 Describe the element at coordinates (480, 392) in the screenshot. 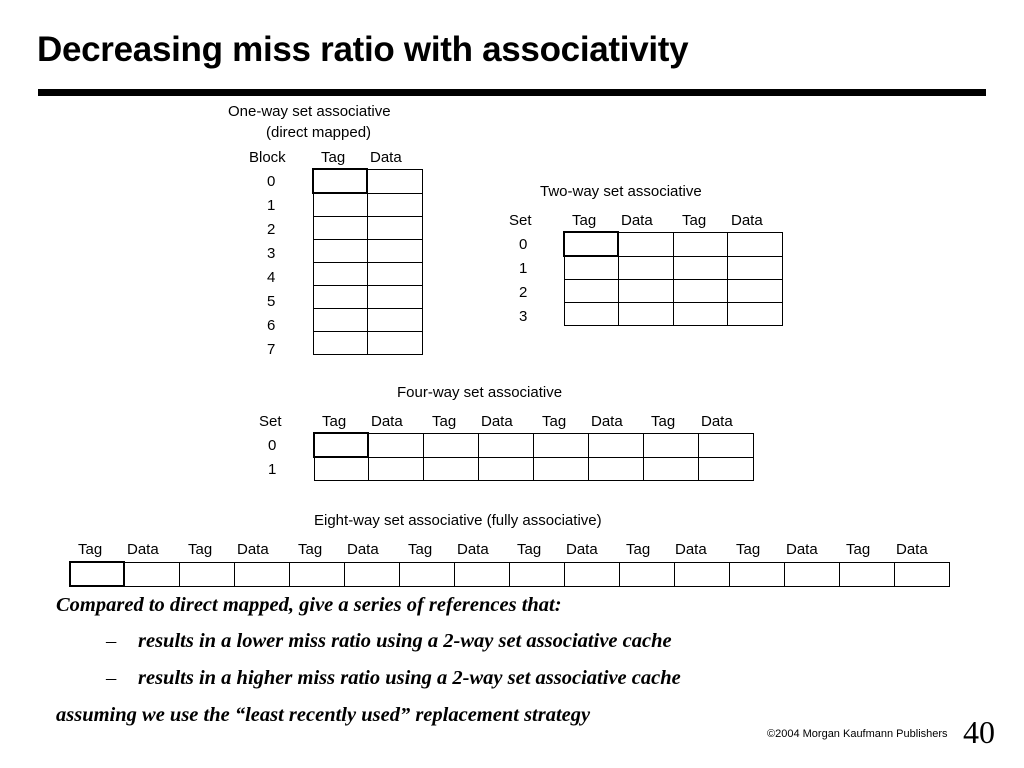

I see `four-way-title: Four-way set associative` at that location.